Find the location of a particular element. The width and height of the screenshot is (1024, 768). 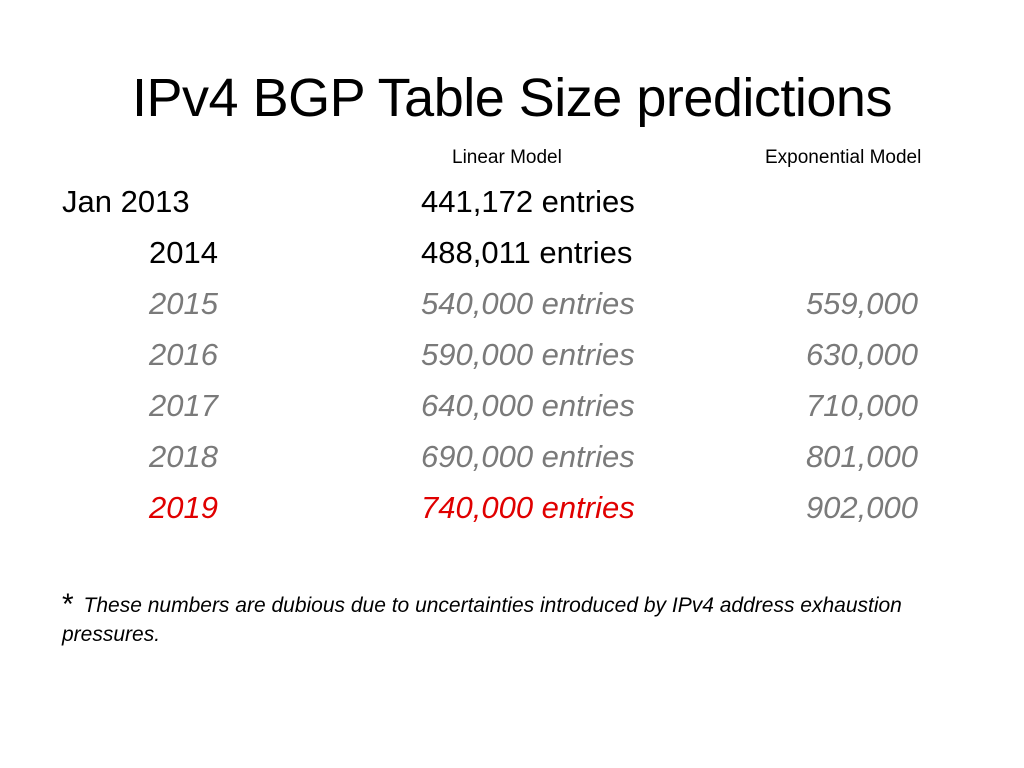

row-exponential-value: 902,000 is located at coordinates (861, 507).